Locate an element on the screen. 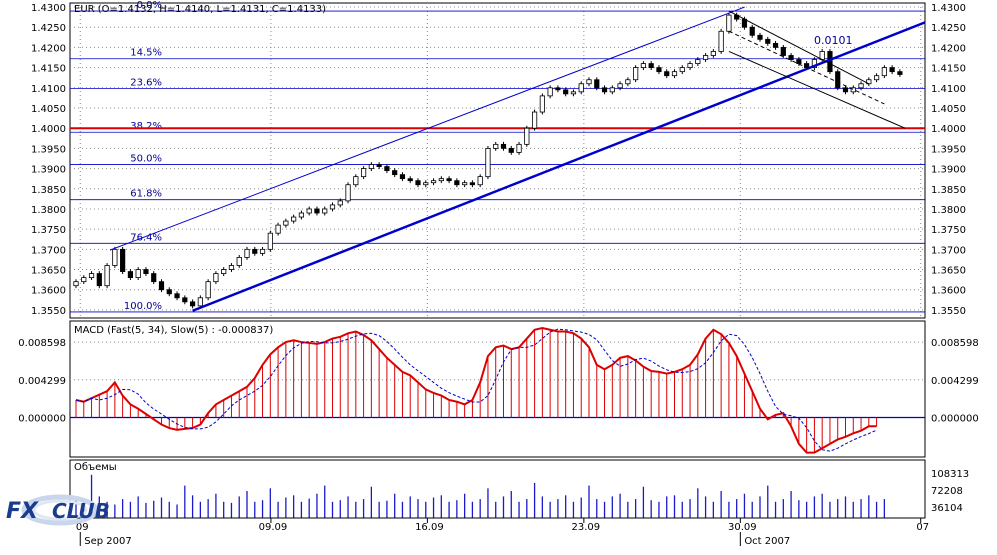 Image resolution: width=997 pixels, height=555 pixels. fib-level-label: 61.8% is located at coordinates (146, 194).